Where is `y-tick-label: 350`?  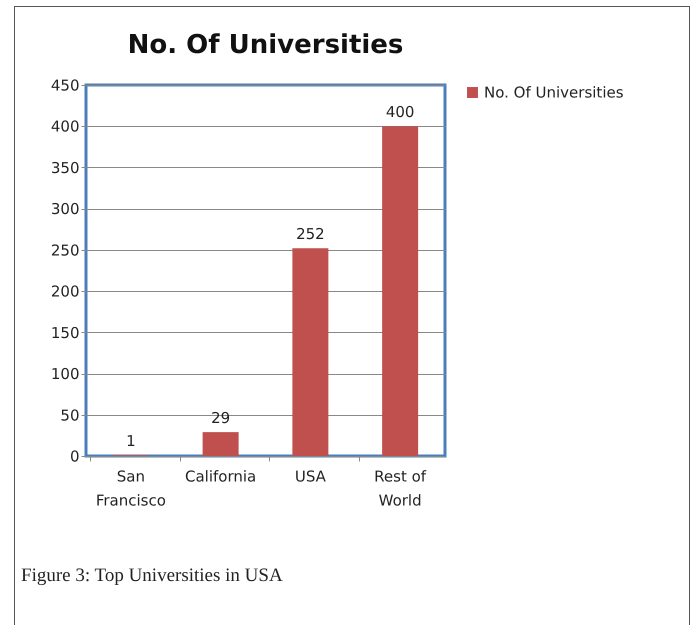 y-tick-label: 350 is located at coordinates (65, 167).